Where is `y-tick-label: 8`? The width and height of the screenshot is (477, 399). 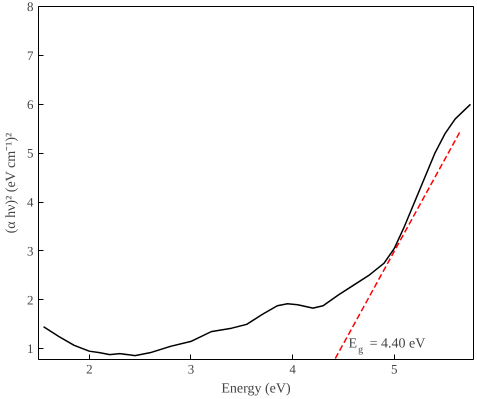
y-tick-label: 8 is located at coordinates (30, 7).